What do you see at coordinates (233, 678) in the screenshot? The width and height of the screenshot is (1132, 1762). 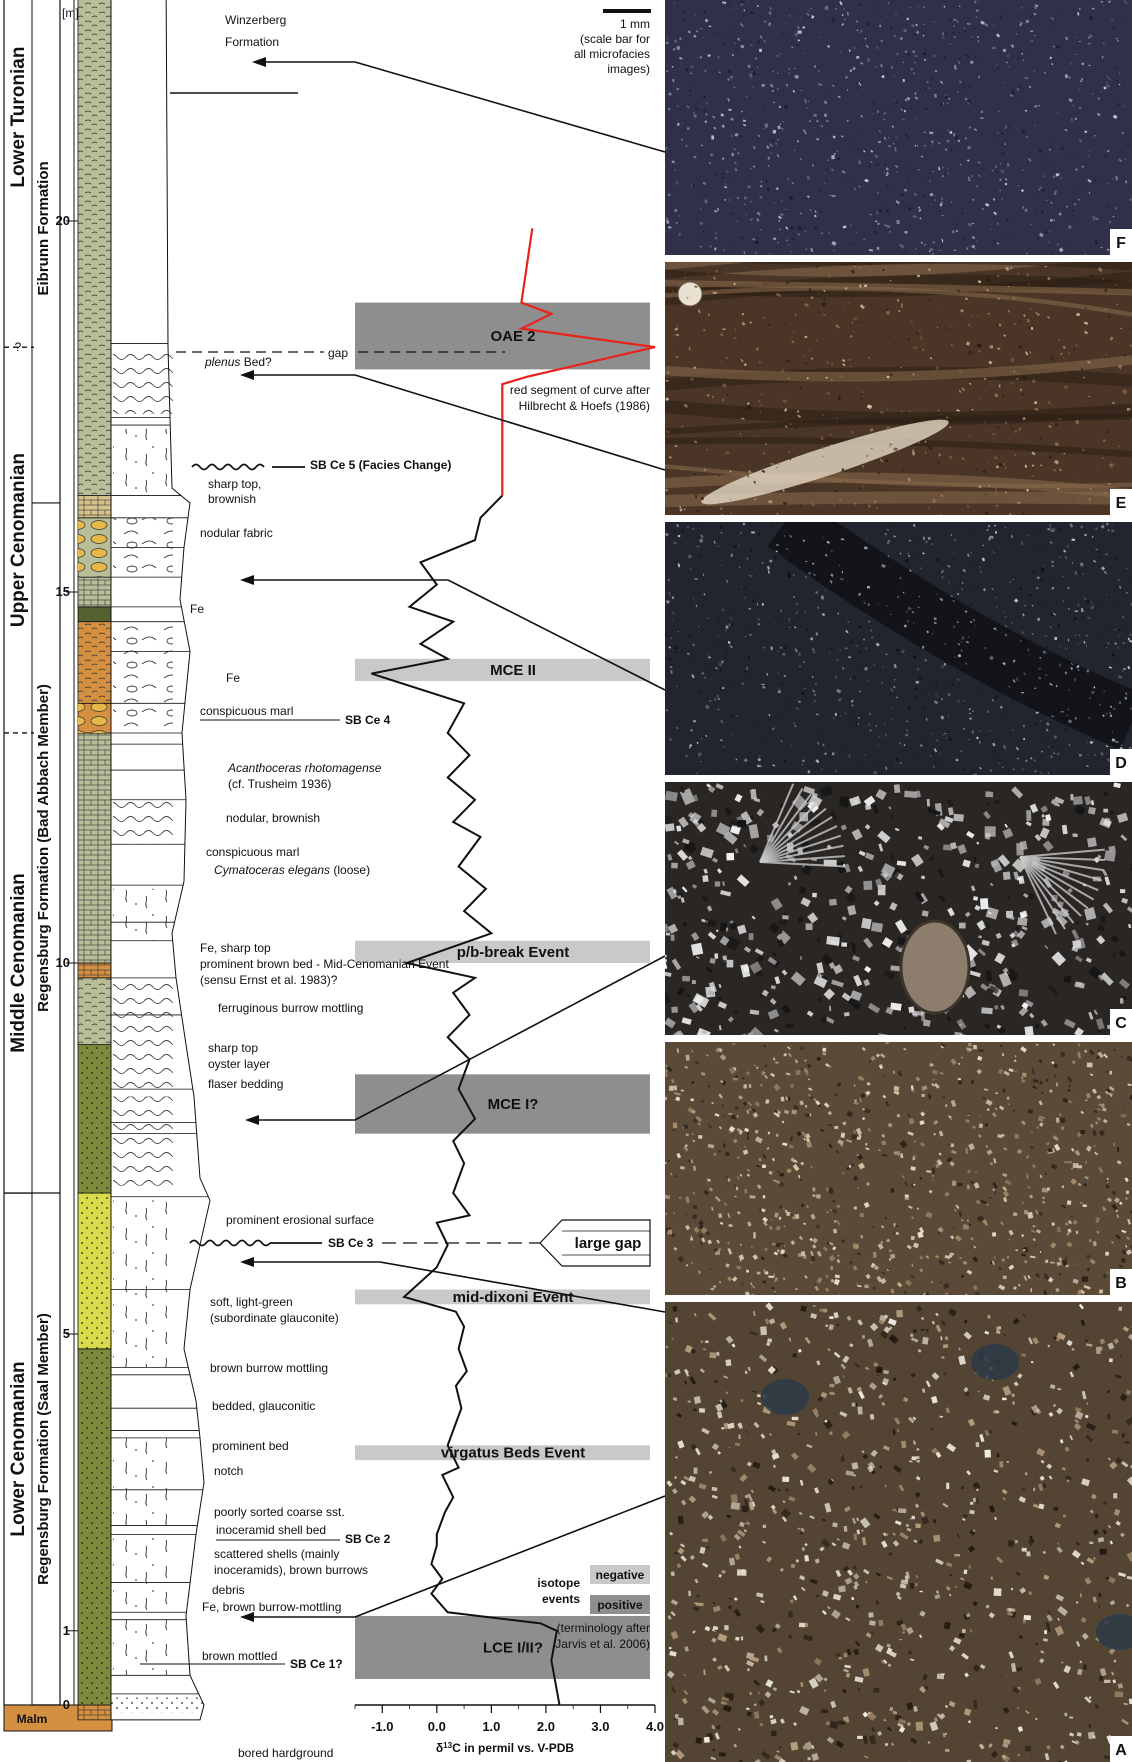 I see `fe-label-2: Fe` at bounding box center [233, 678].